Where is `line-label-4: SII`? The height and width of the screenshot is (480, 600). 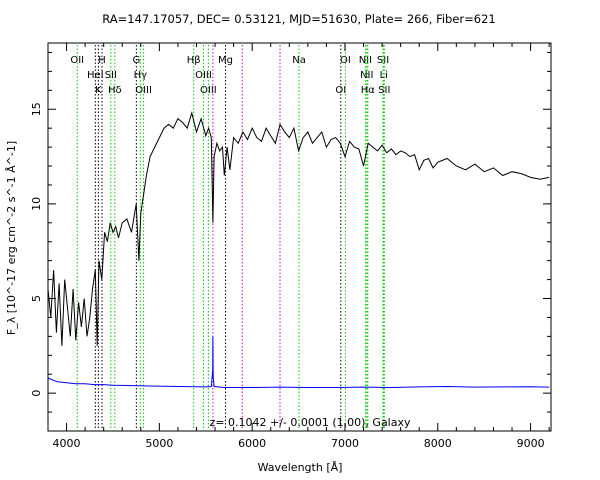 line-label-4: SII is located at coordinates (111, 75).